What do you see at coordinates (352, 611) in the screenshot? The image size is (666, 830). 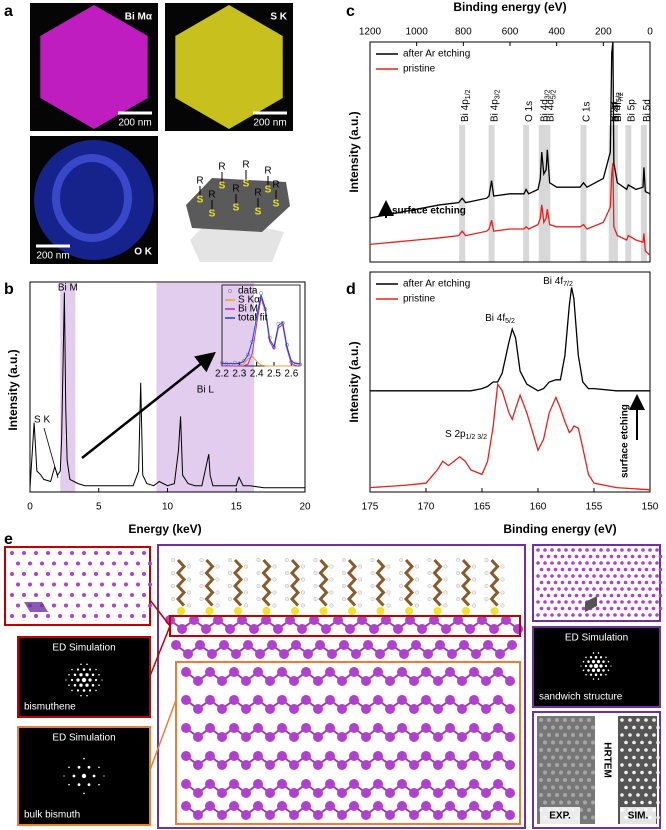 I see `sulfur` at bounding box center [352, 611].